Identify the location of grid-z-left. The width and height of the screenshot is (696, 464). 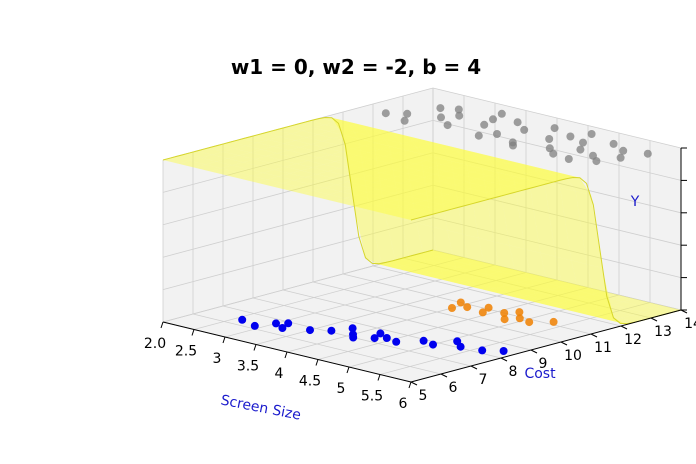
(298, 253).